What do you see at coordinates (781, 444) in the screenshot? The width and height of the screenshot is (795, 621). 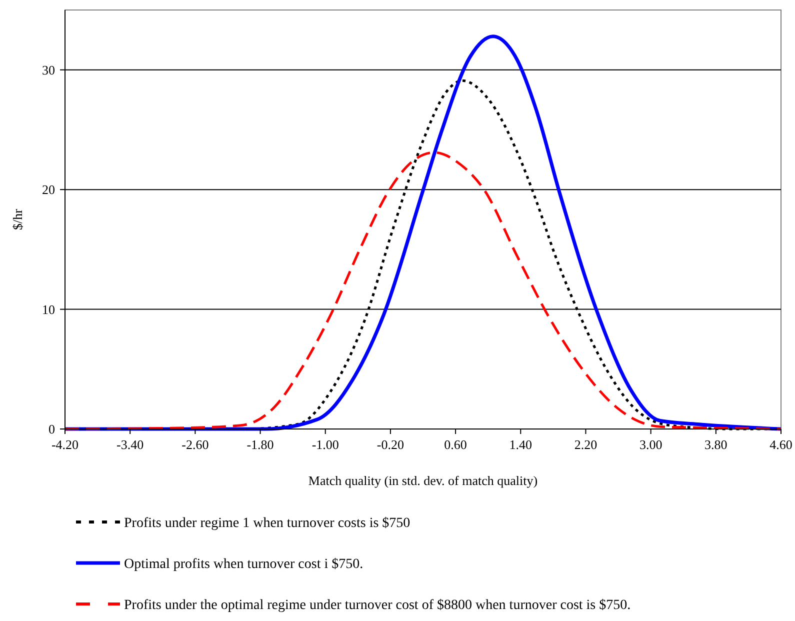 I see `x-tick-label: 4.60` at bounding box center [781, 444].